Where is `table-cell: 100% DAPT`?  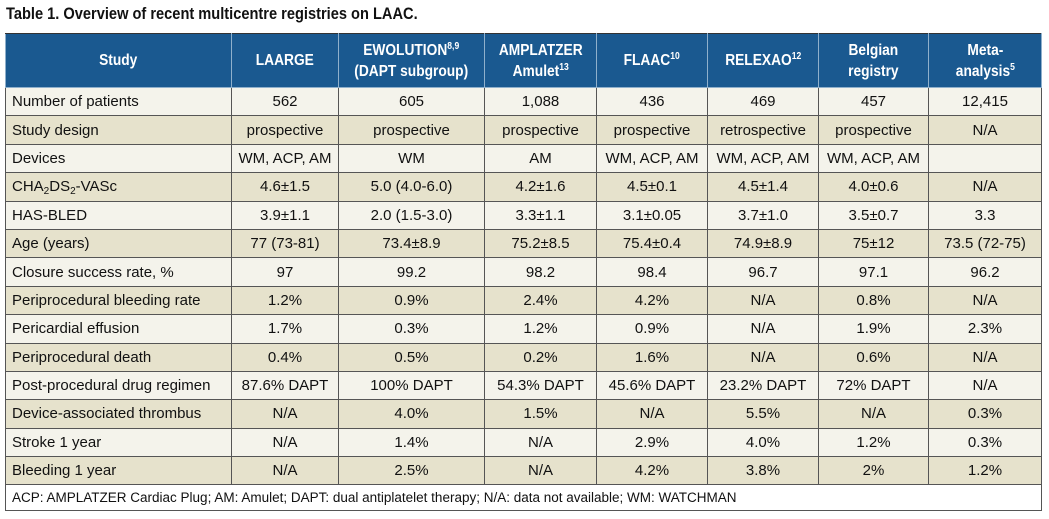 table-cell: 100% DAPT is located at coordinates (411, 385).